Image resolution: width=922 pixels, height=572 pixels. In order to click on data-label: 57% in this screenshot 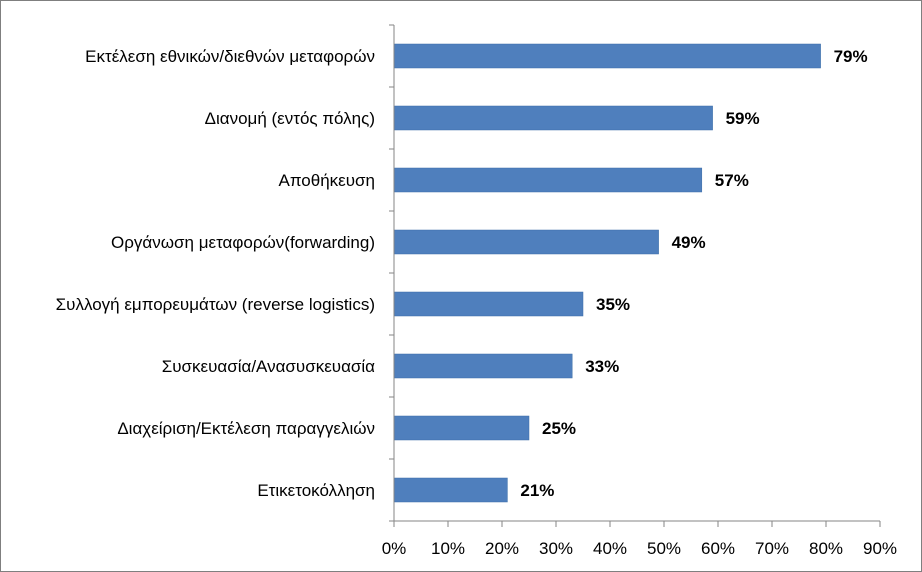, I will do `click(732, 180)`.